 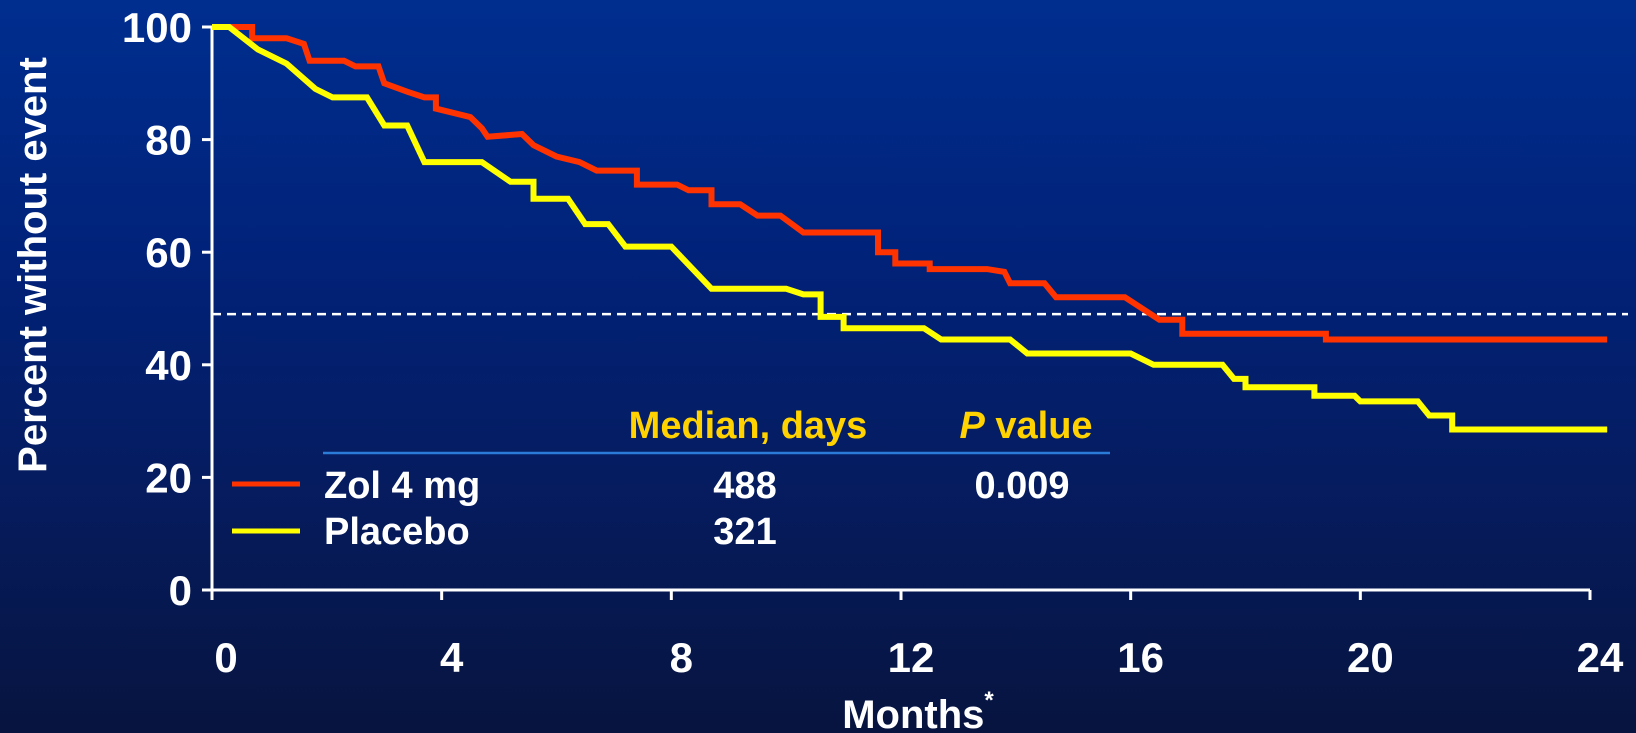 What do you see at coordinates (180, 590) in the screenshot?
I see `y-tick-label: 0` at bounding box center [180, 590].